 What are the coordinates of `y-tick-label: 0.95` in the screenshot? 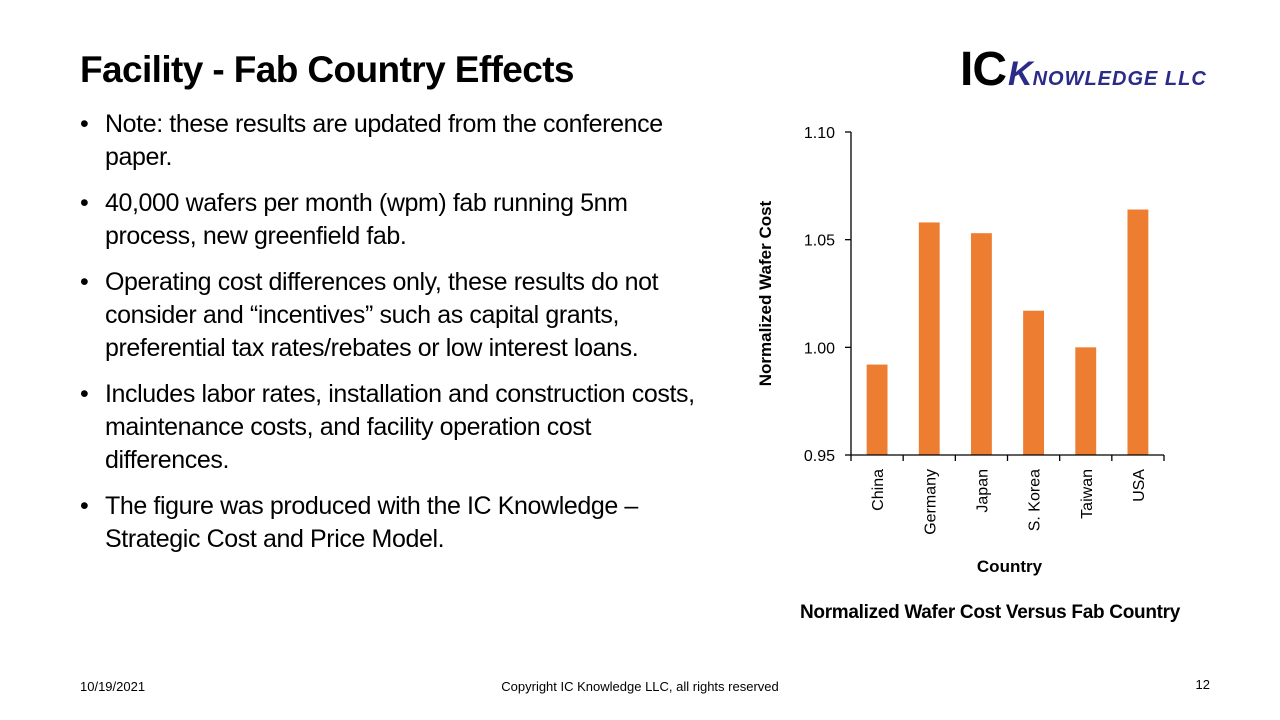 It's located at (819, 456).